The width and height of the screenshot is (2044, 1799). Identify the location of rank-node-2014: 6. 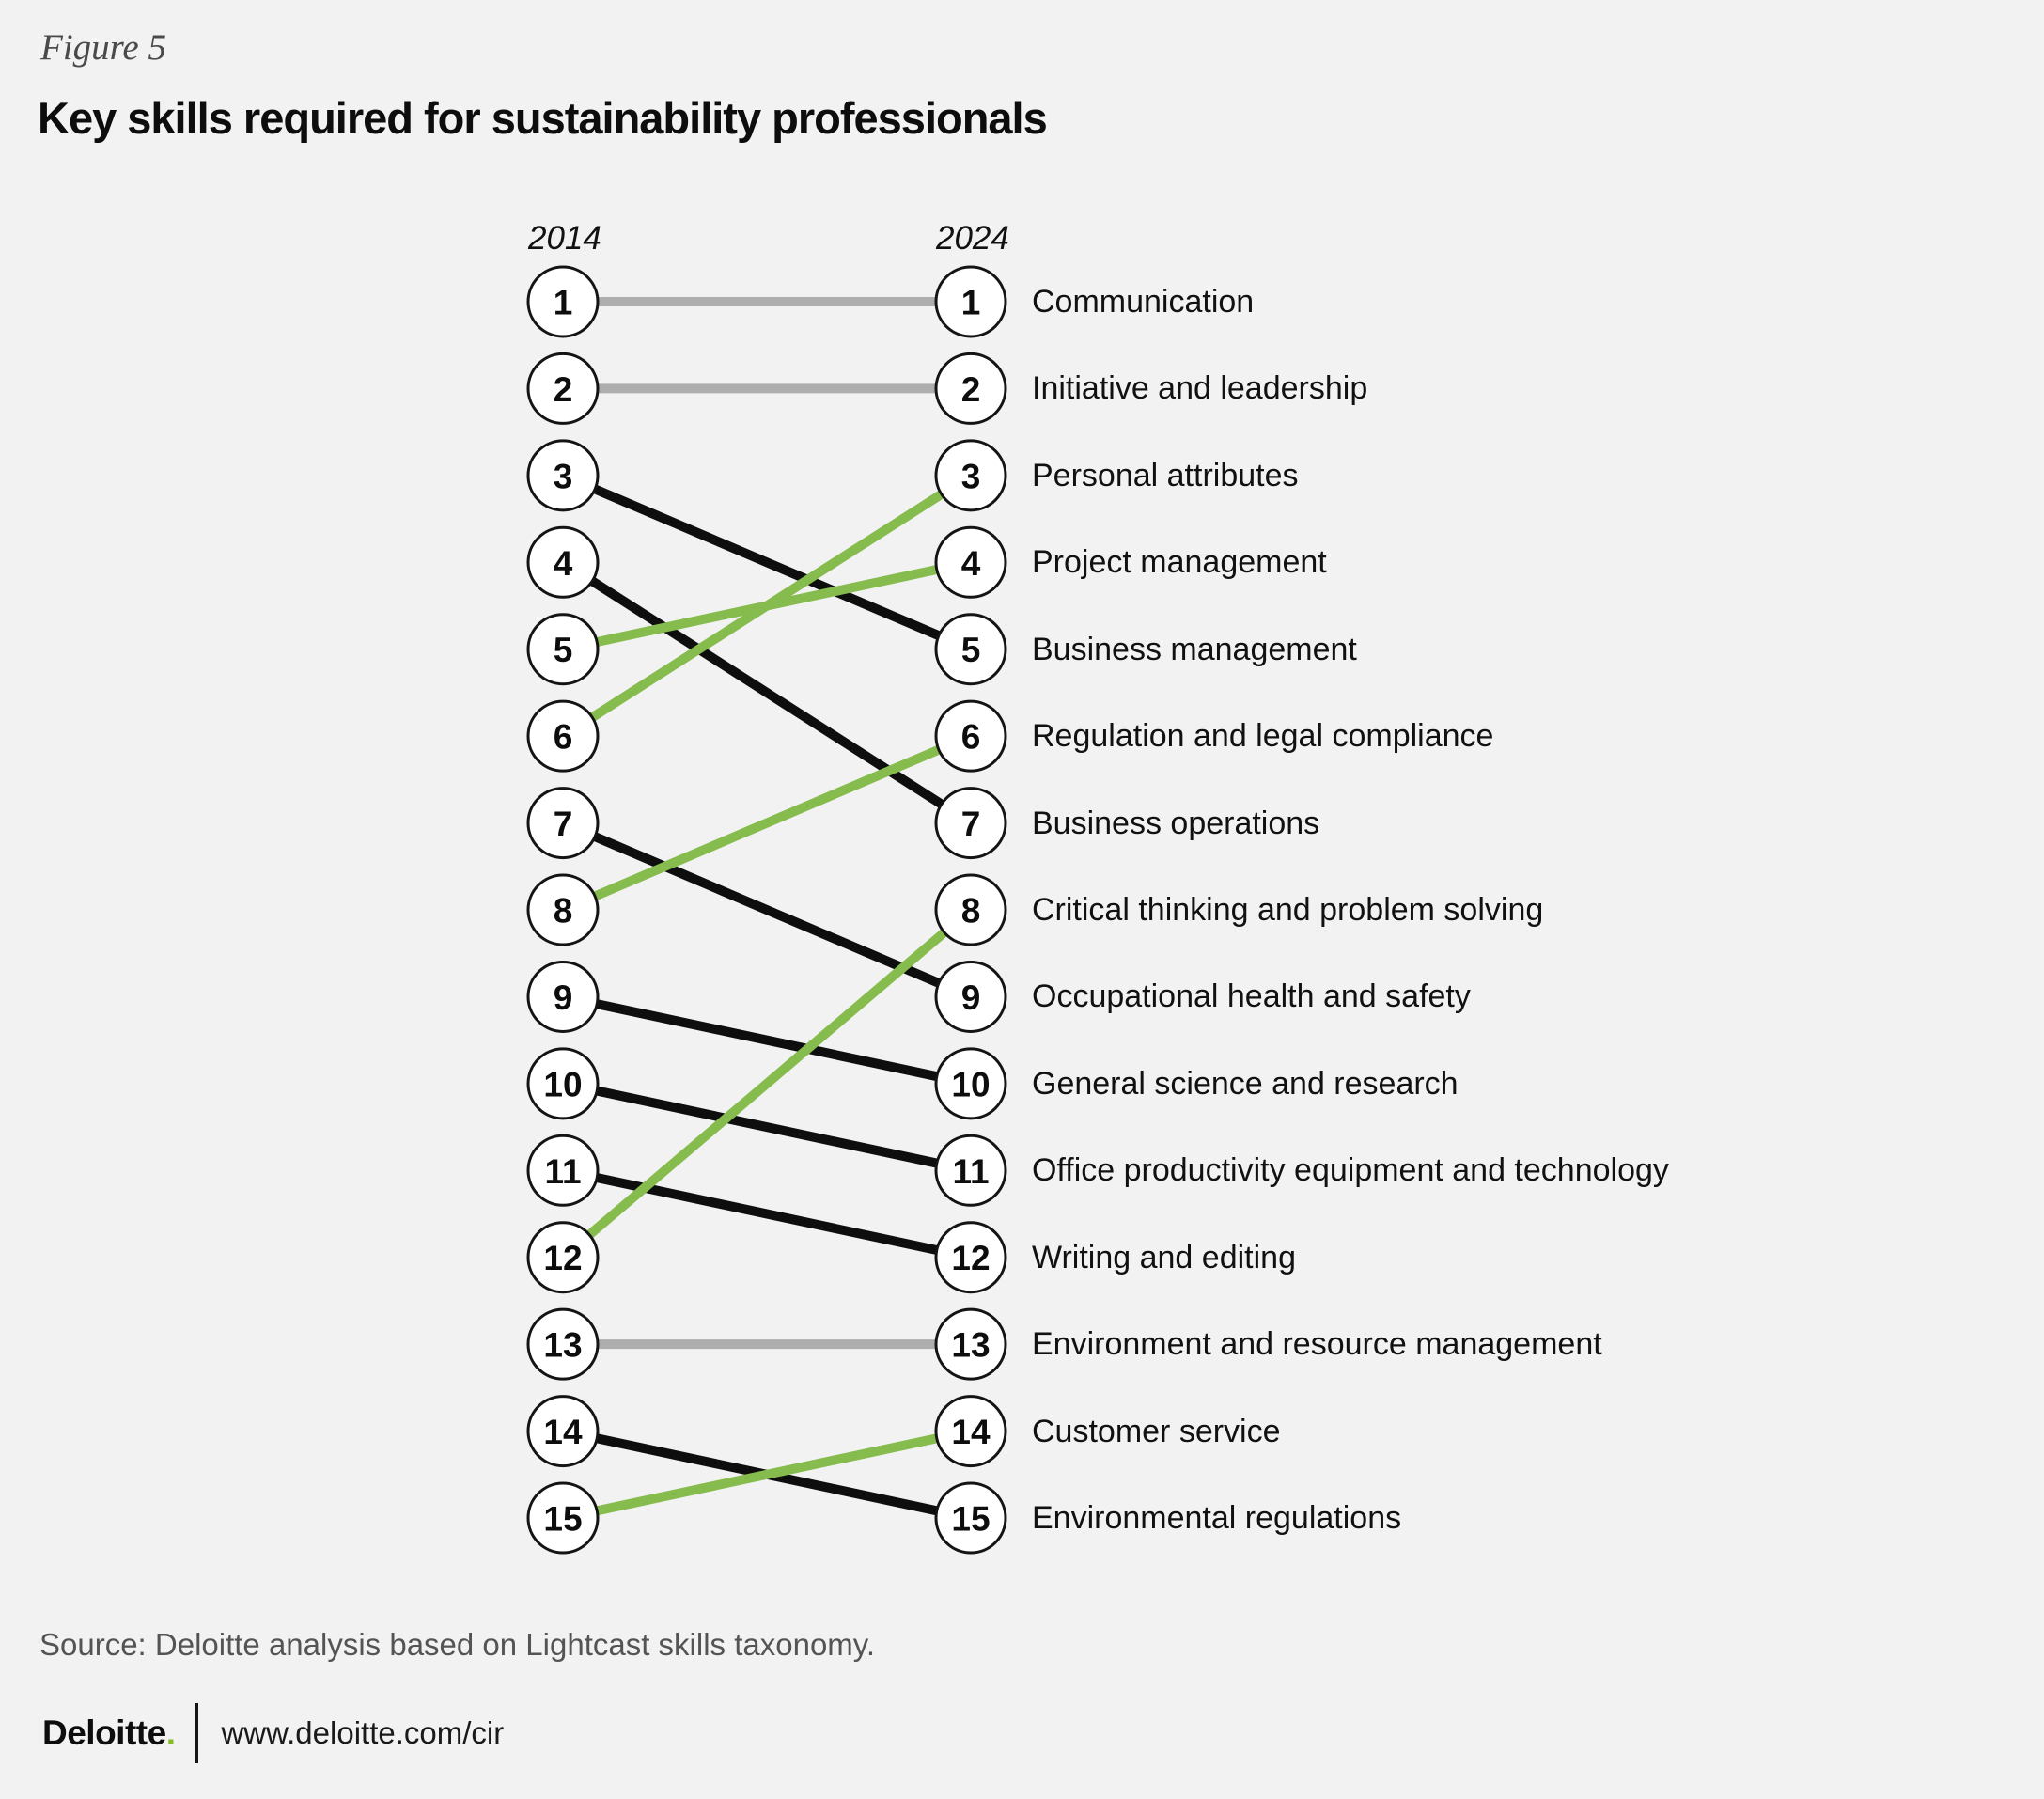
(563, 736).